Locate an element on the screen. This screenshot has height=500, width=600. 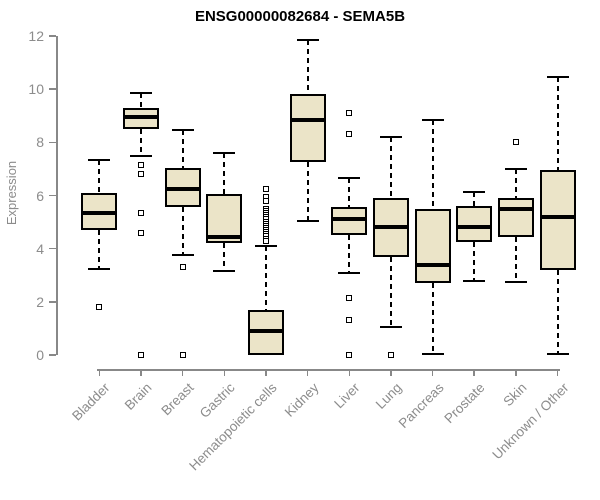
y-axis-tick-label: 10 is located at coordinates (36, 89).